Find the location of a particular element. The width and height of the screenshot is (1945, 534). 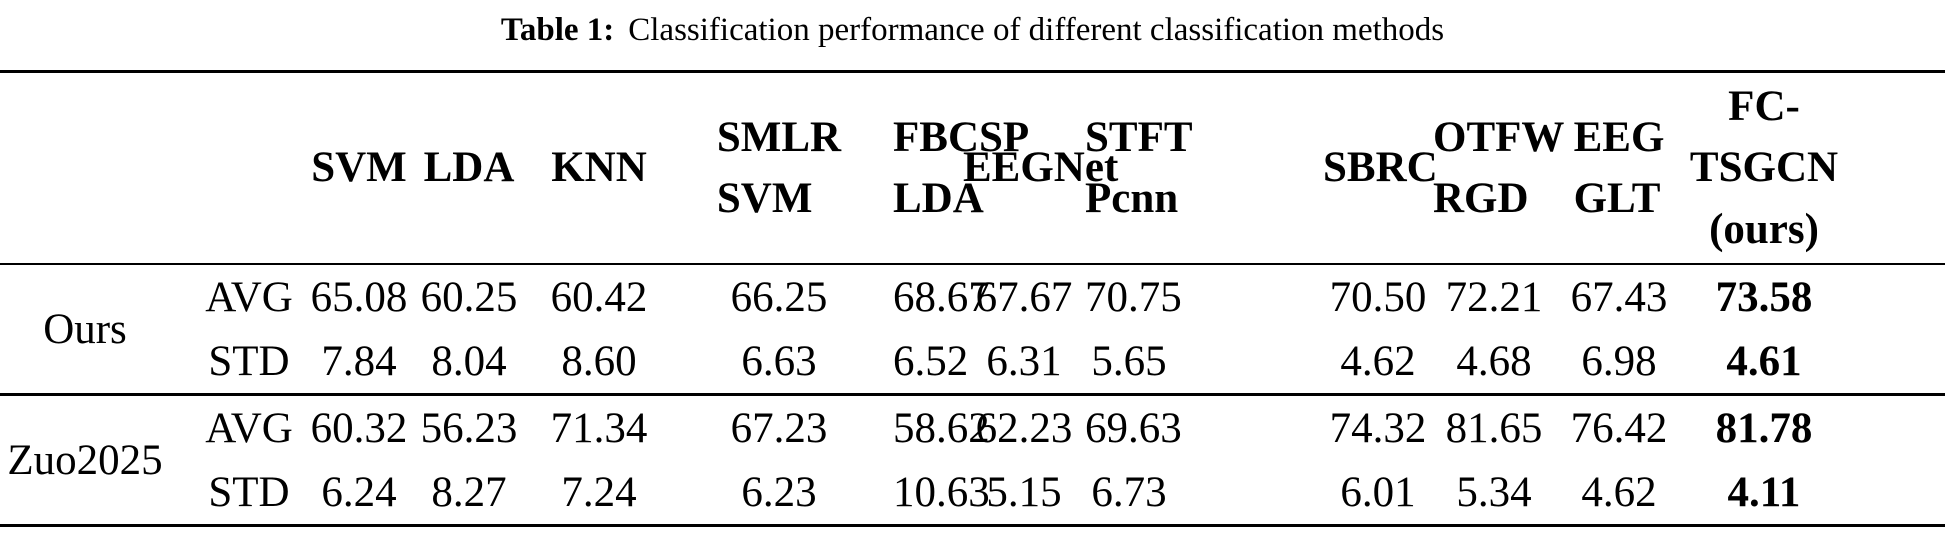

value-cell: 60.42 is located at coordinates (599, 297).